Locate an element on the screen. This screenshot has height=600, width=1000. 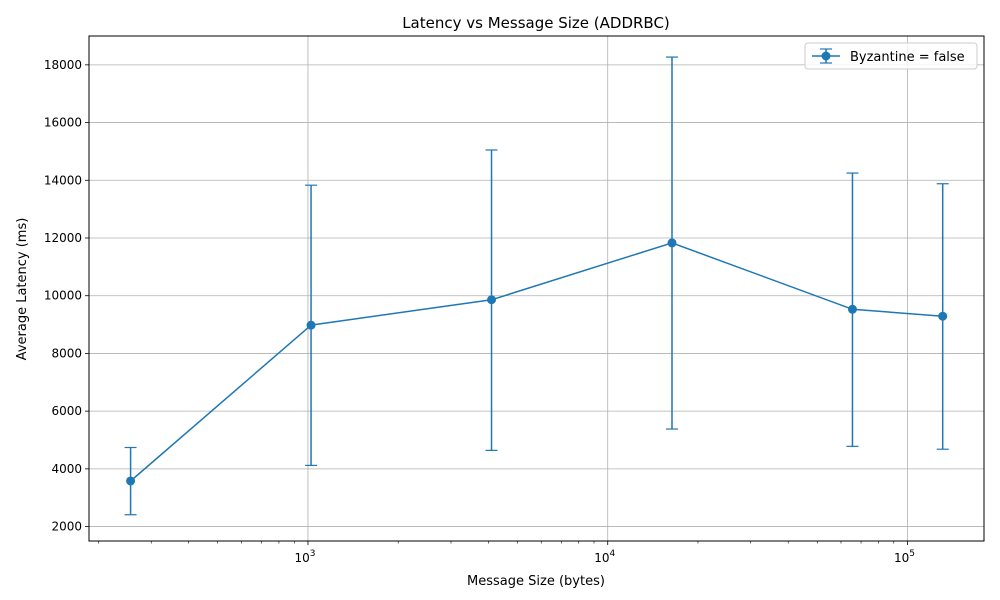
x-tick-label: 10⁵ is located at coordinates (904, 557).